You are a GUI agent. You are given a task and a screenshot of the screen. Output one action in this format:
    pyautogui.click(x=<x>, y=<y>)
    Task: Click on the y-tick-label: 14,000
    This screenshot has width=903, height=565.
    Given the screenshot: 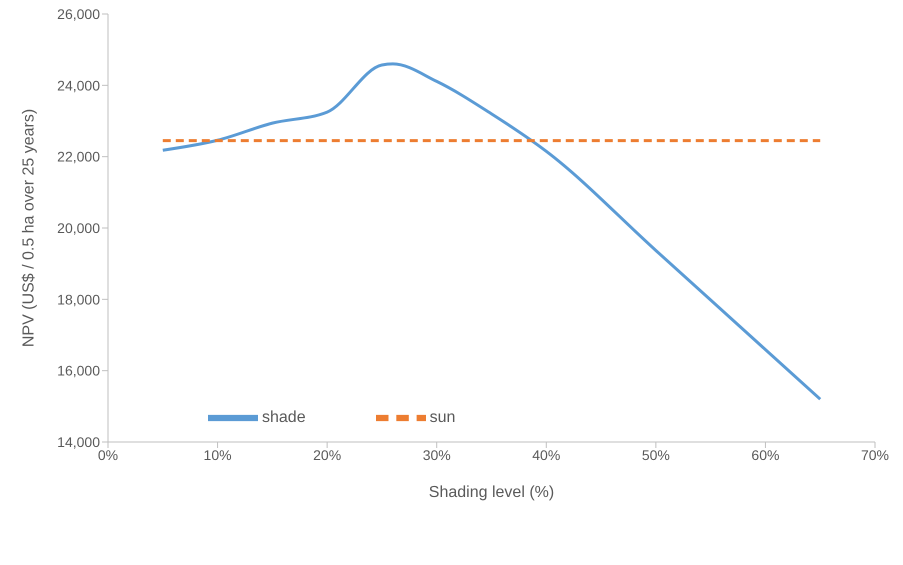 What is the action you would take?
    pyautogui.click(x=78, y=442)
    